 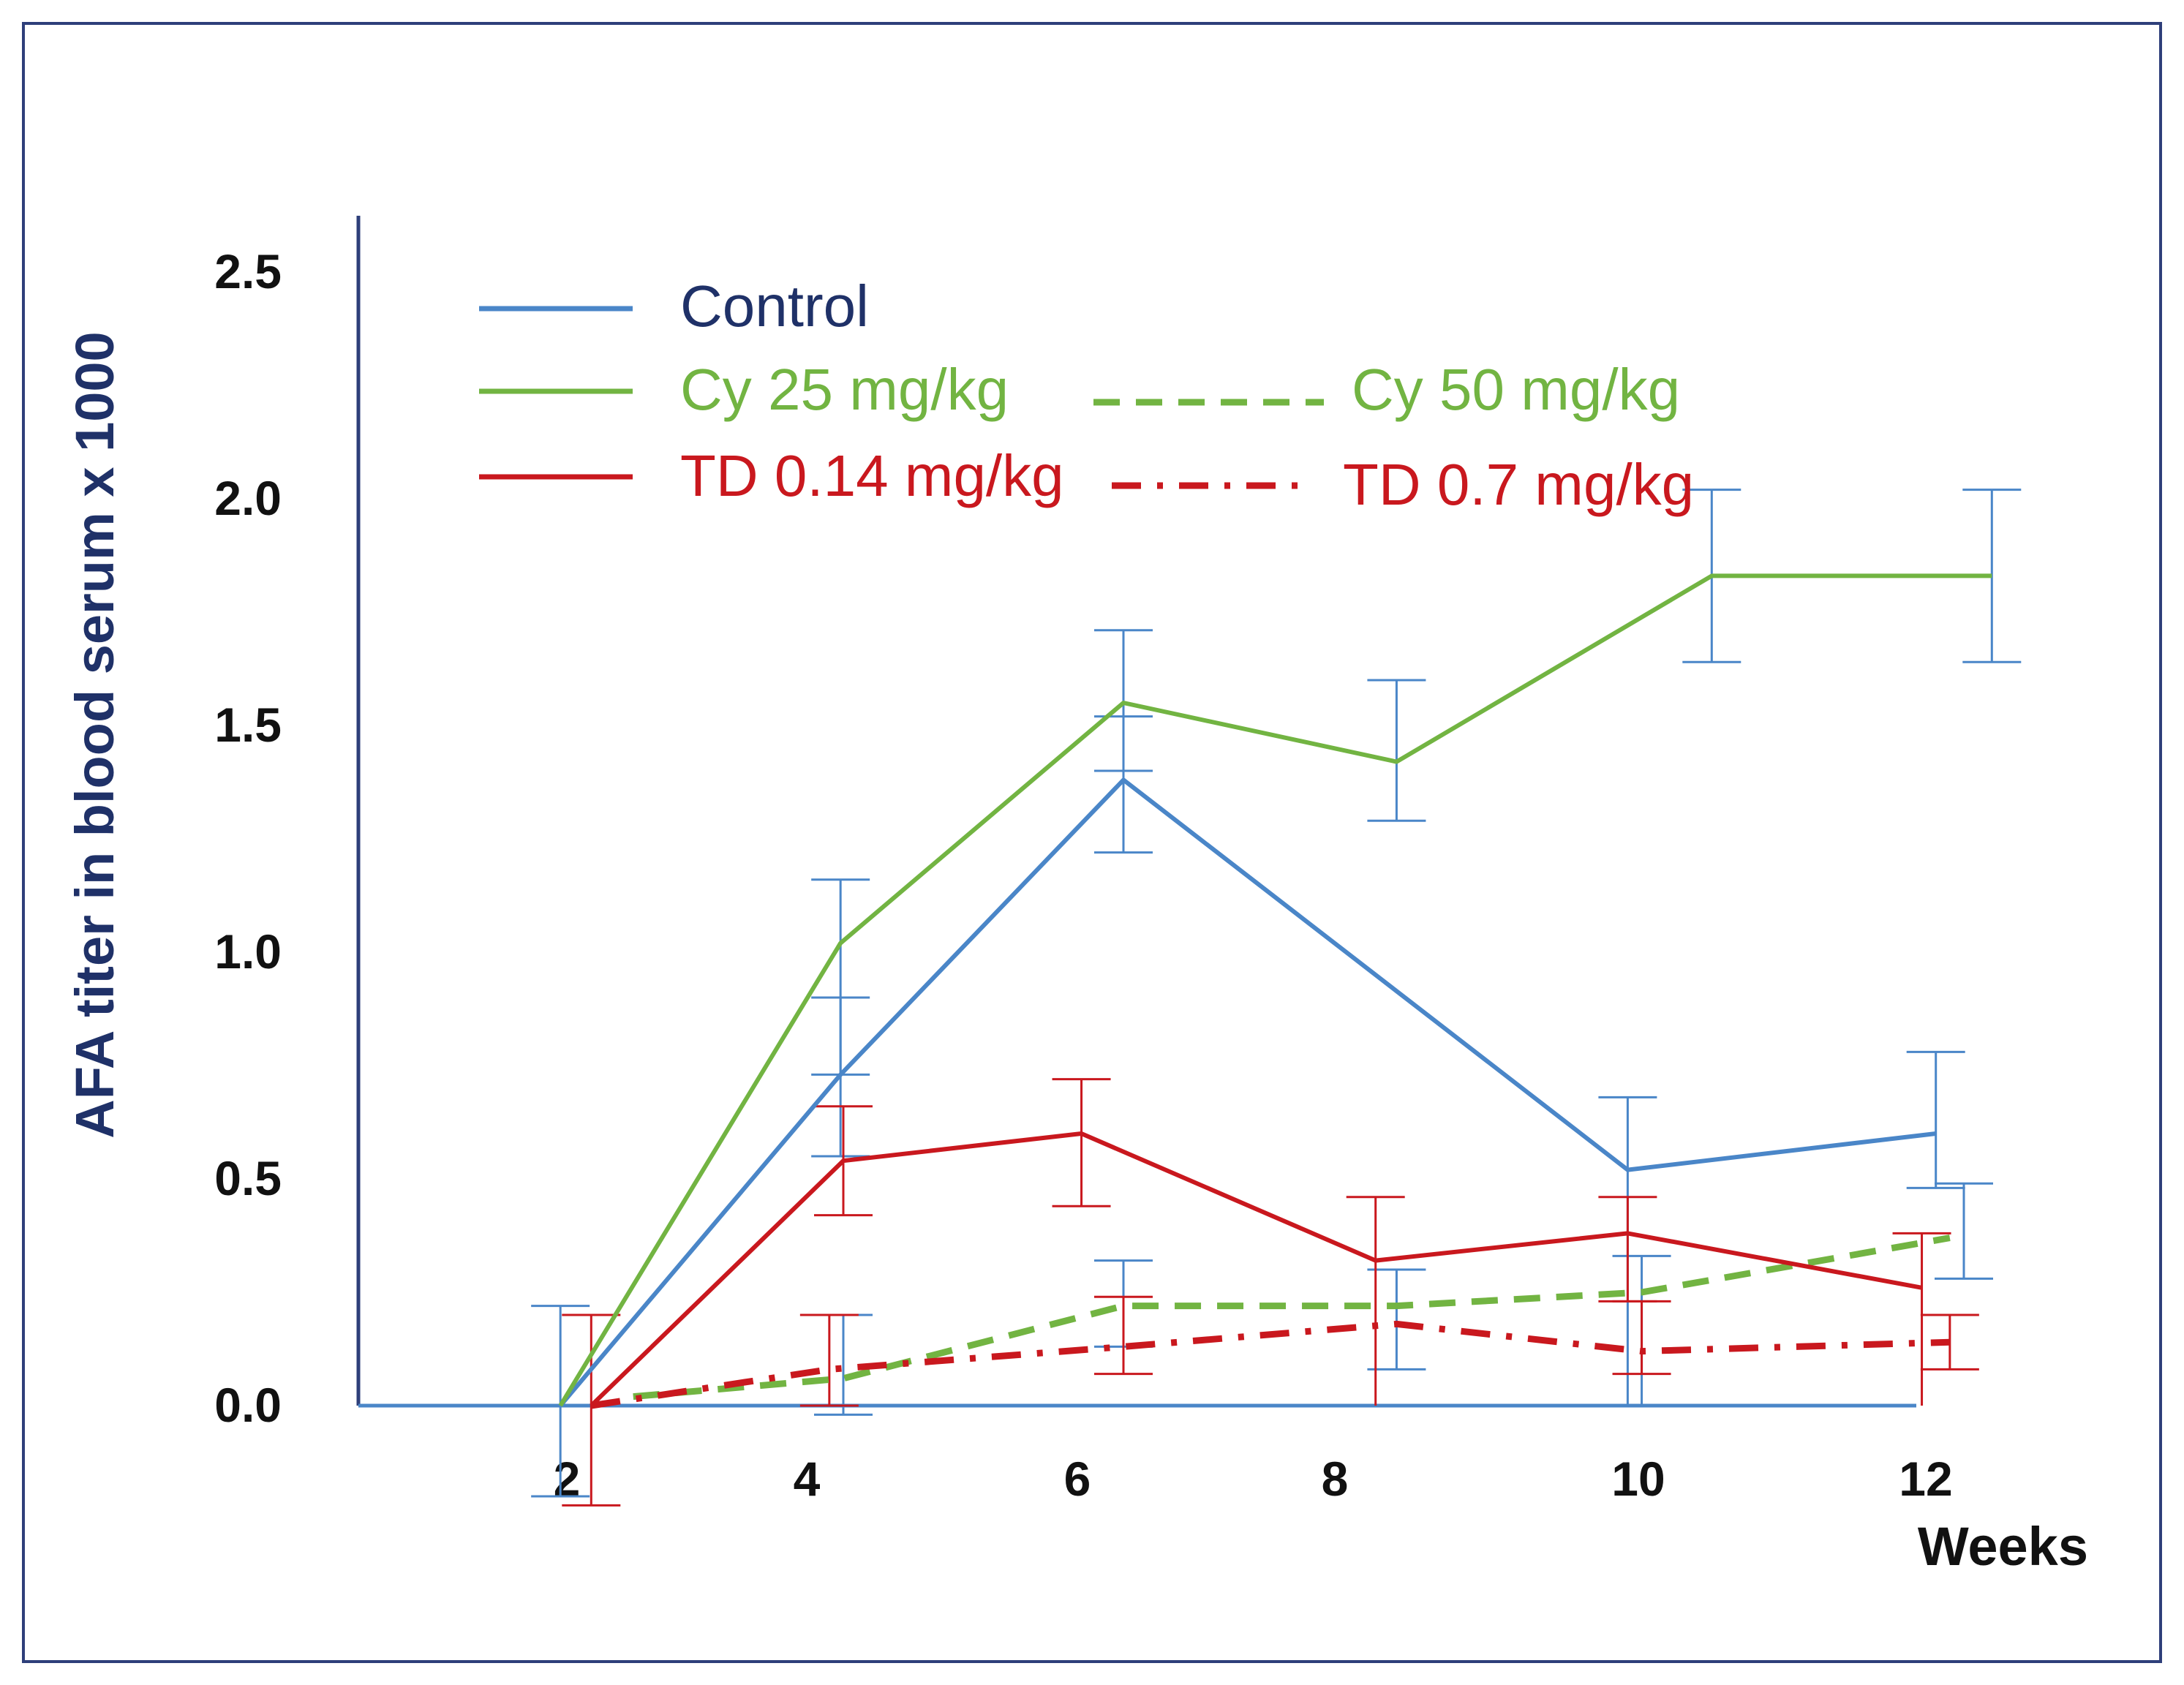 What do you see at coordinates (1077, 1479) in the screenshot?
I see `x-tick-label: 6` at bounding box center [1077, 1479].